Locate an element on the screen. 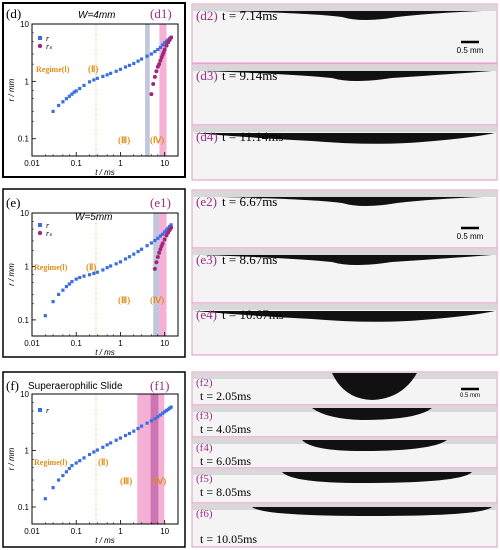 This screenshot has width=500, height=550. frame-d3: (d3) t = 9.14ms is located at coordinates (344, 94).